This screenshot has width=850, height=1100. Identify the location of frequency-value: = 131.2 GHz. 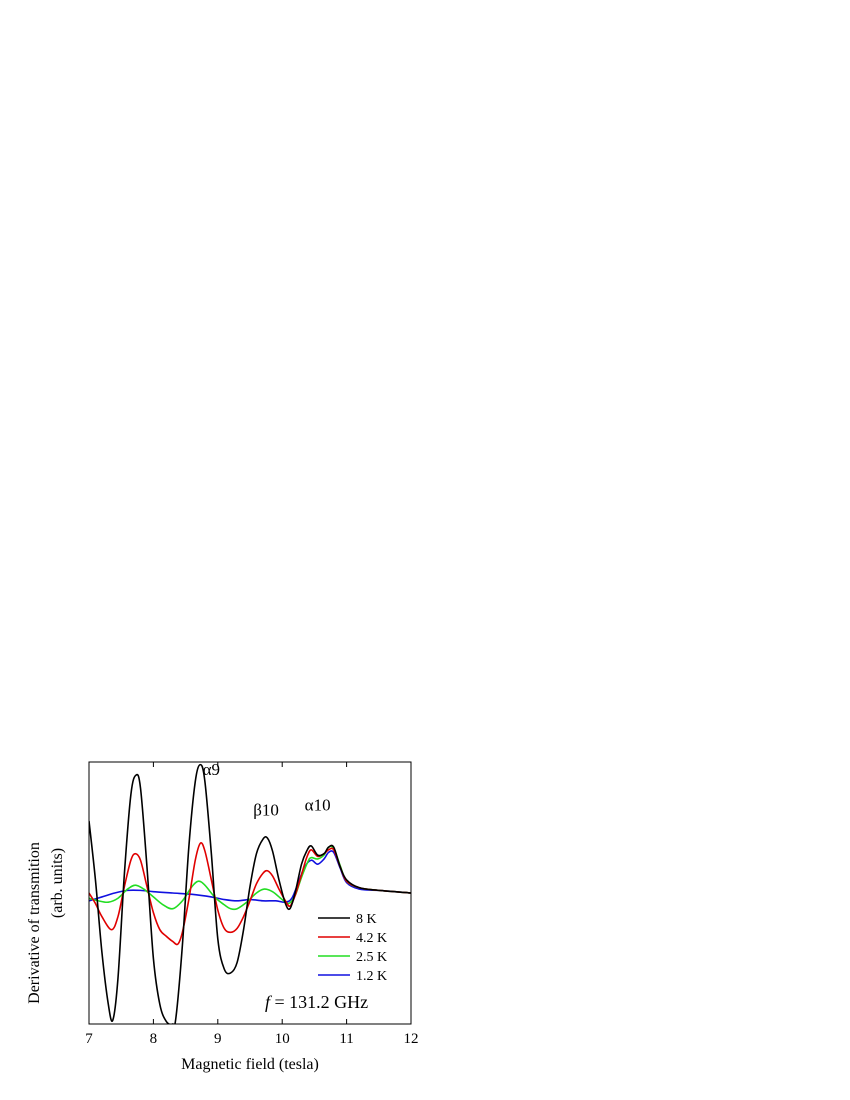
(319, 1002).